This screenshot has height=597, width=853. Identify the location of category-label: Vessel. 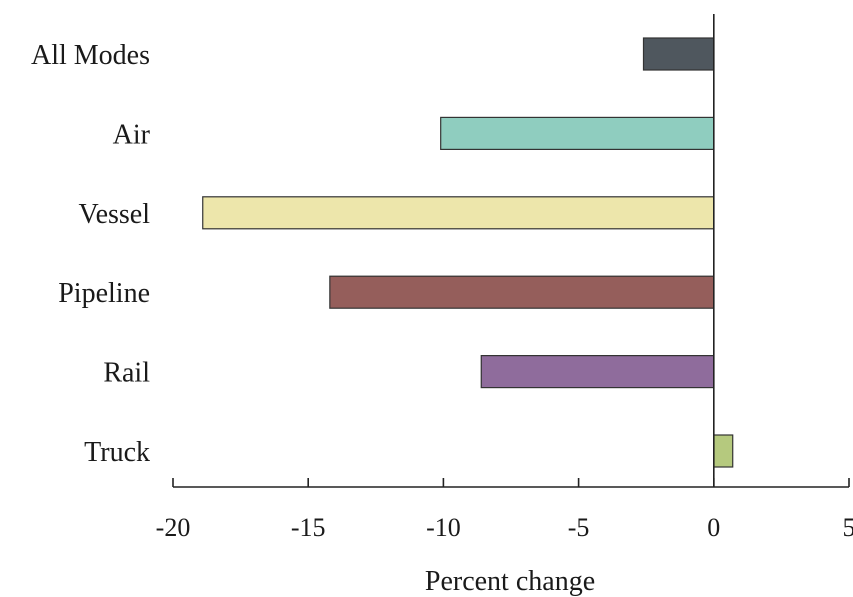
(114, 214).